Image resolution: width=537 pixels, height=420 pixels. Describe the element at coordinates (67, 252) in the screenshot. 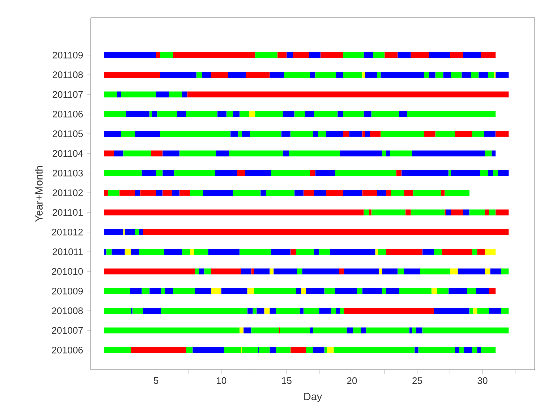

I see `y-tick-label: 201011` at that location.